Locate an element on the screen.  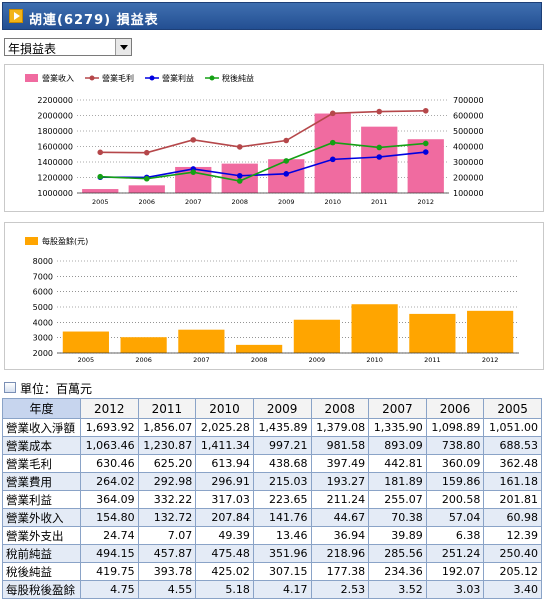
year-header: 2008 is located at coordinates (340, 408).